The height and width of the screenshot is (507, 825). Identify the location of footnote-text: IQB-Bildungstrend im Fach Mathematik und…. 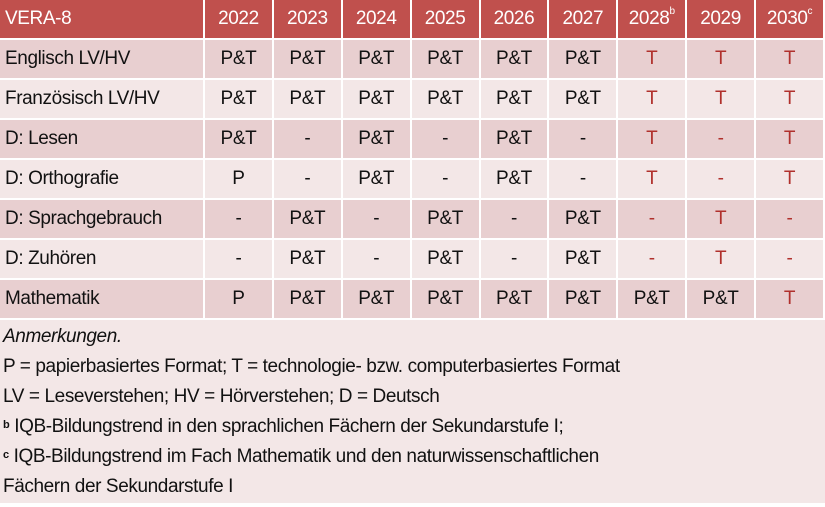
(304, 456).